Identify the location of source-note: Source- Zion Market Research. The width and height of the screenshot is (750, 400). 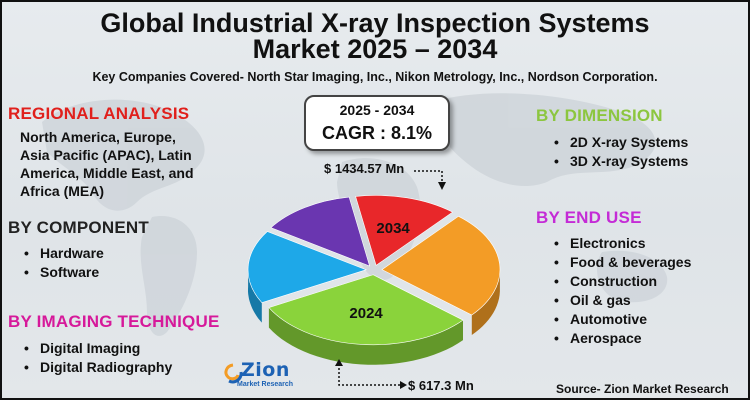
(642, 389).